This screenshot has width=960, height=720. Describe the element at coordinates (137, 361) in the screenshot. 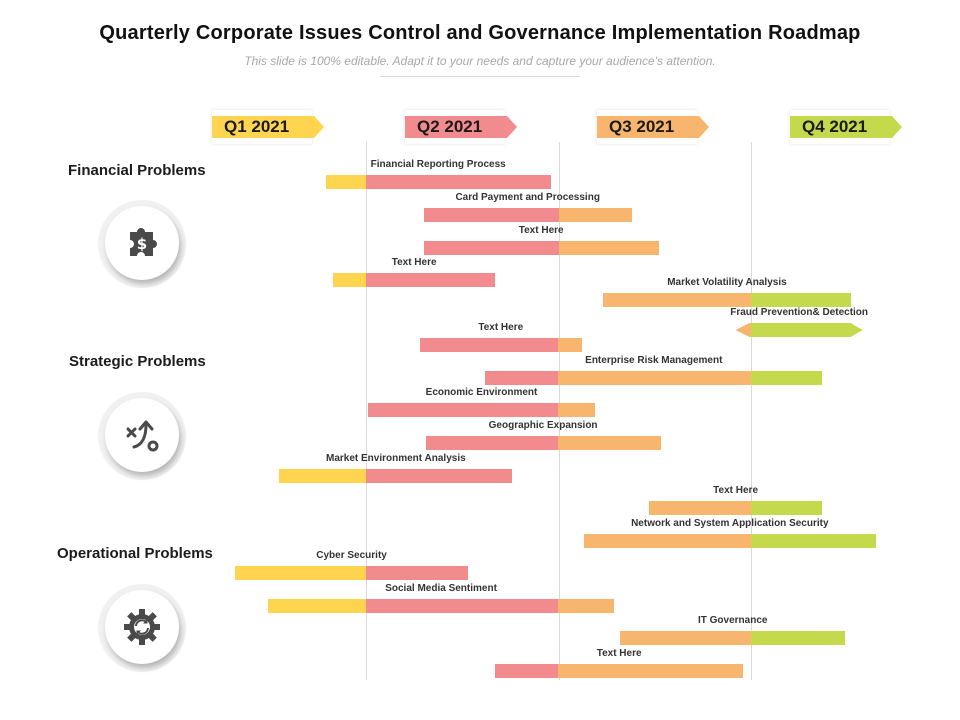

I see `category-strategic-label: Strategic Problems` at that location.